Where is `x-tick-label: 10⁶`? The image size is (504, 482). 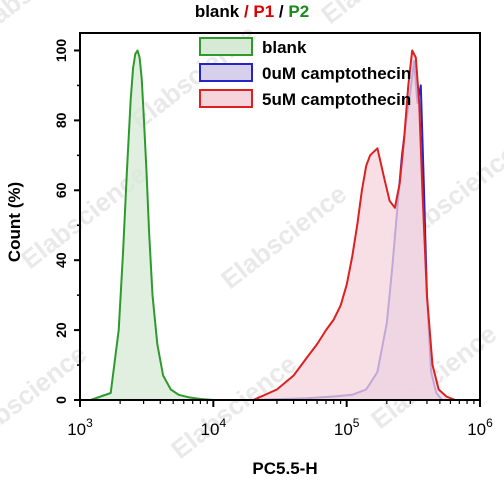 x-tick-label: 10⁶ is located at coordinates (480, 427).